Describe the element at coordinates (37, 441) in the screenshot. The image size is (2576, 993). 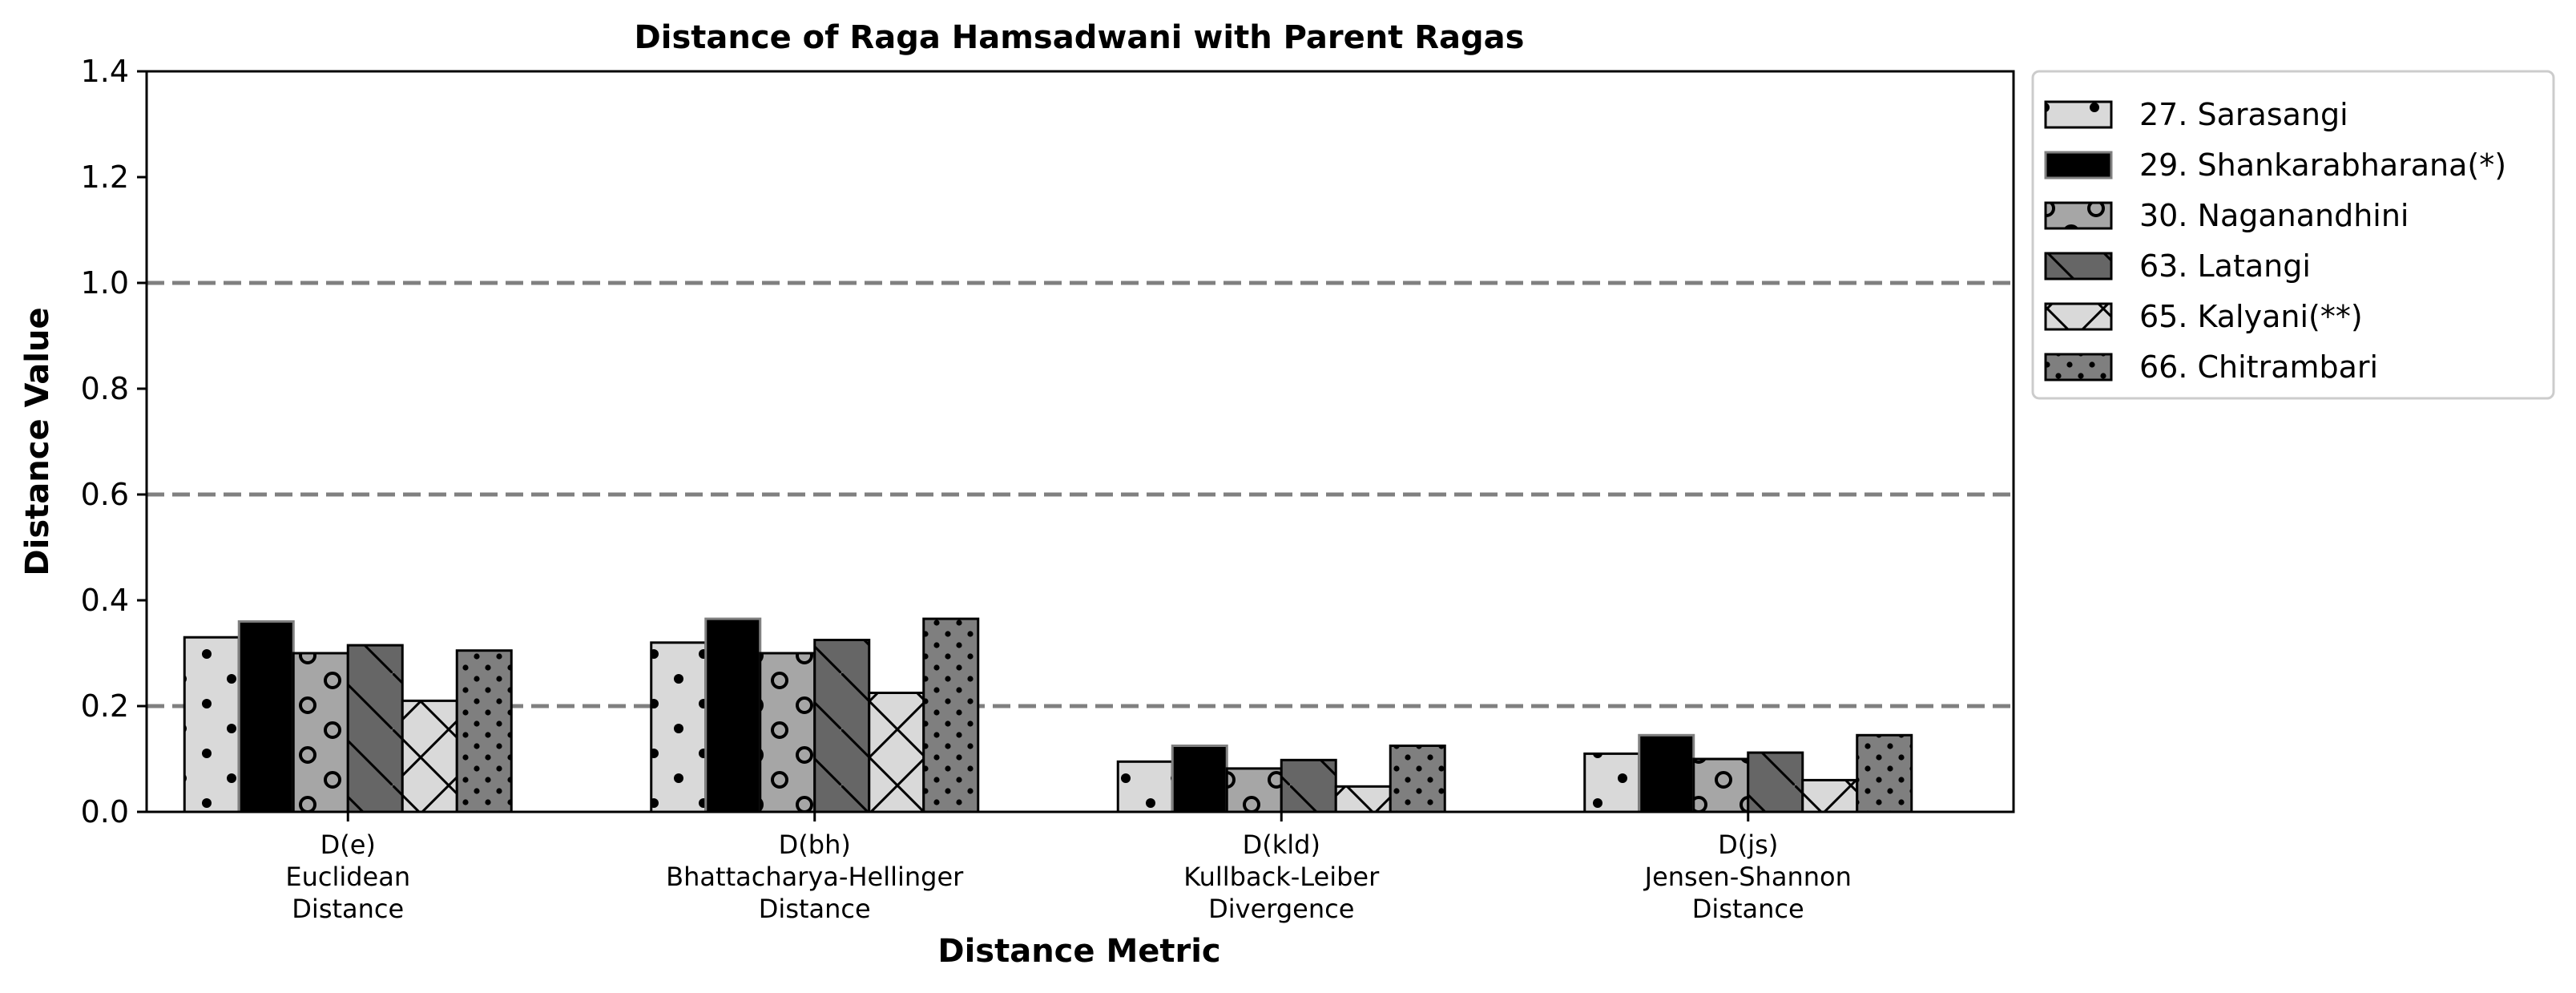
I see `y-axis-label: Distance Value` at that location.